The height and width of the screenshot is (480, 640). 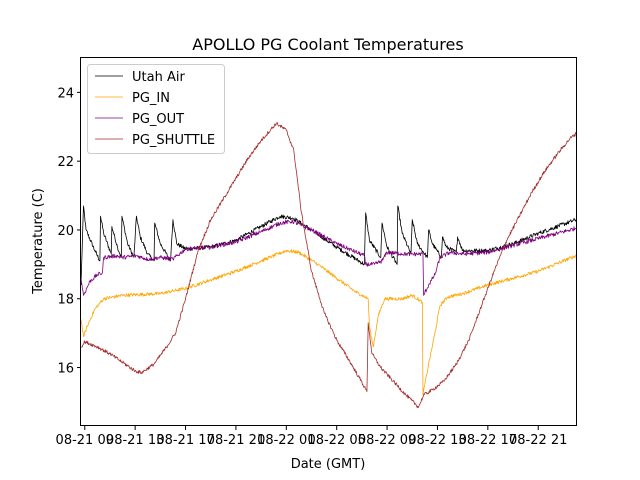 I want to click on series-line-pg-out, so click(x=328, y=257).